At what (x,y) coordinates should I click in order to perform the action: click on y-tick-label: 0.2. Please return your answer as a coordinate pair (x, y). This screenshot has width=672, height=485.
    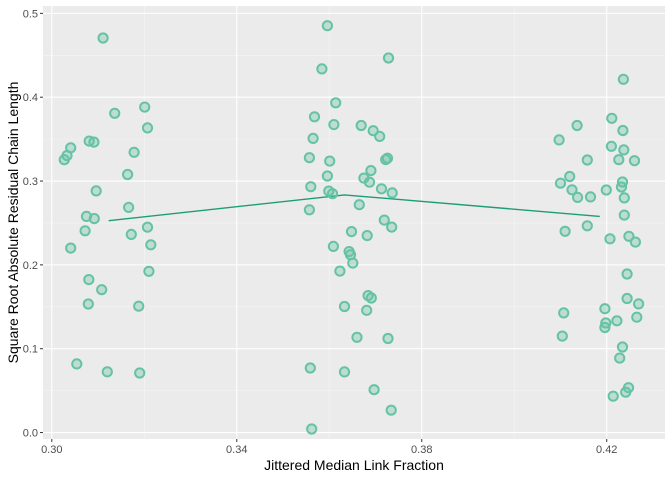
    Looking at the image, I should click on (30, 266).